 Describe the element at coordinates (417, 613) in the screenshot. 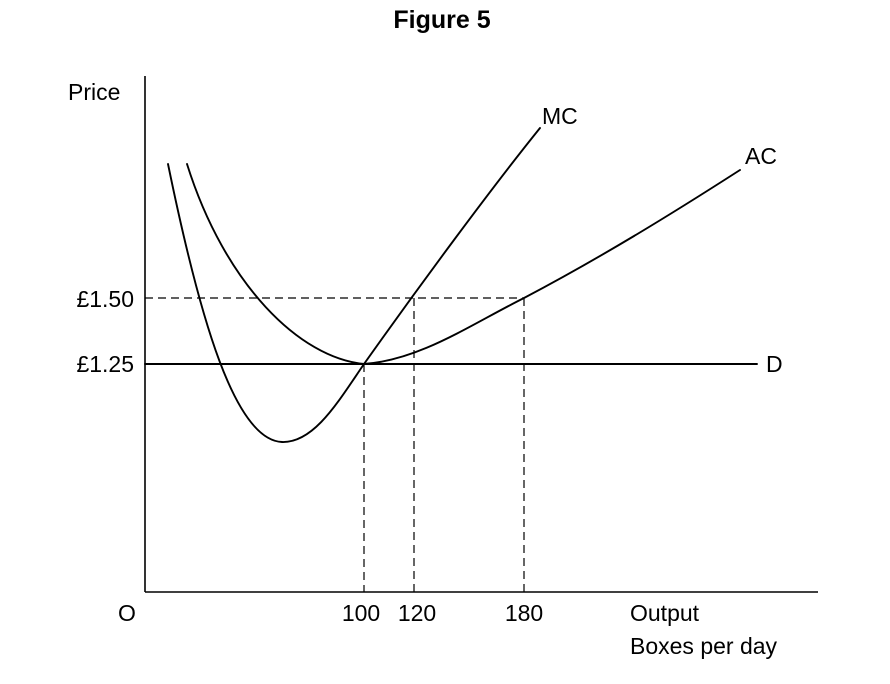

I see `output-tick-120: 120` at that location.